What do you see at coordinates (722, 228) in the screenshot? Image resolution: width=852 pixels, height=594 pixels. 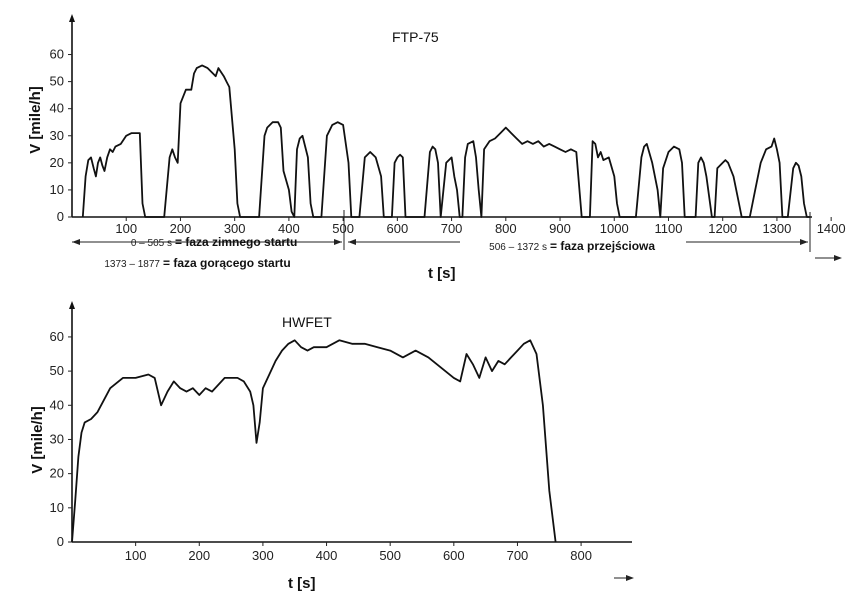 I see `x-tick-label: 1200` at bounding box center [722, 228].